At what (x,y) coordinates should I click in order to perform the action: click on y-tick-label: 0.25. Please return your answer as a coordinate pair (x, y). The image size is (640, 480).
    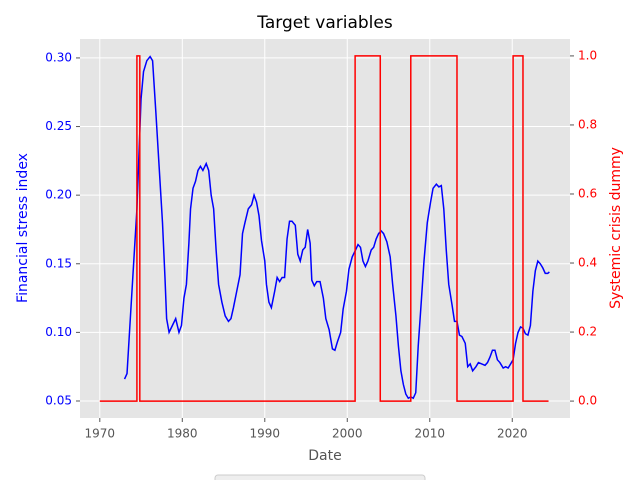
    Looking at the image, I should click on (58, 126).